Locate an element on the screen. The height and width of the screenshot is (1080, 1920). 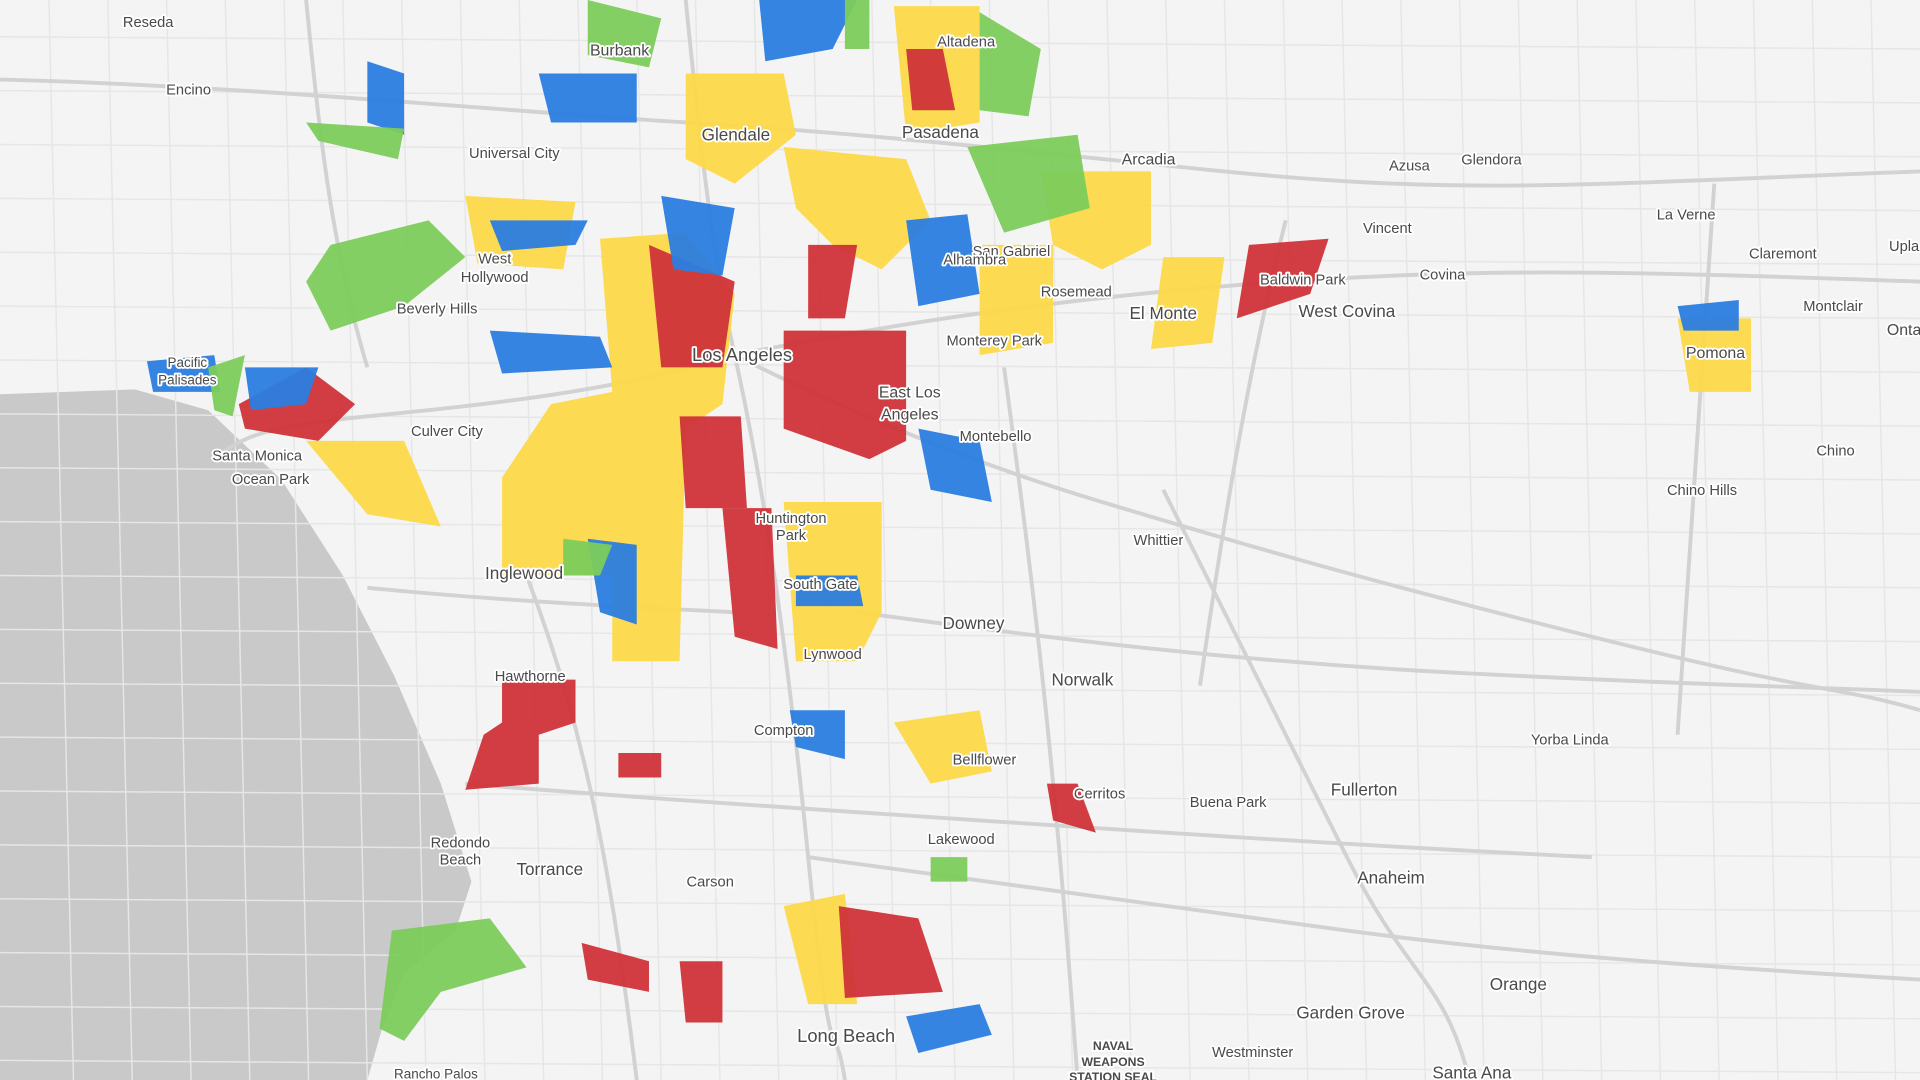
place-label: Culver City is located at coordinates (447, 432).